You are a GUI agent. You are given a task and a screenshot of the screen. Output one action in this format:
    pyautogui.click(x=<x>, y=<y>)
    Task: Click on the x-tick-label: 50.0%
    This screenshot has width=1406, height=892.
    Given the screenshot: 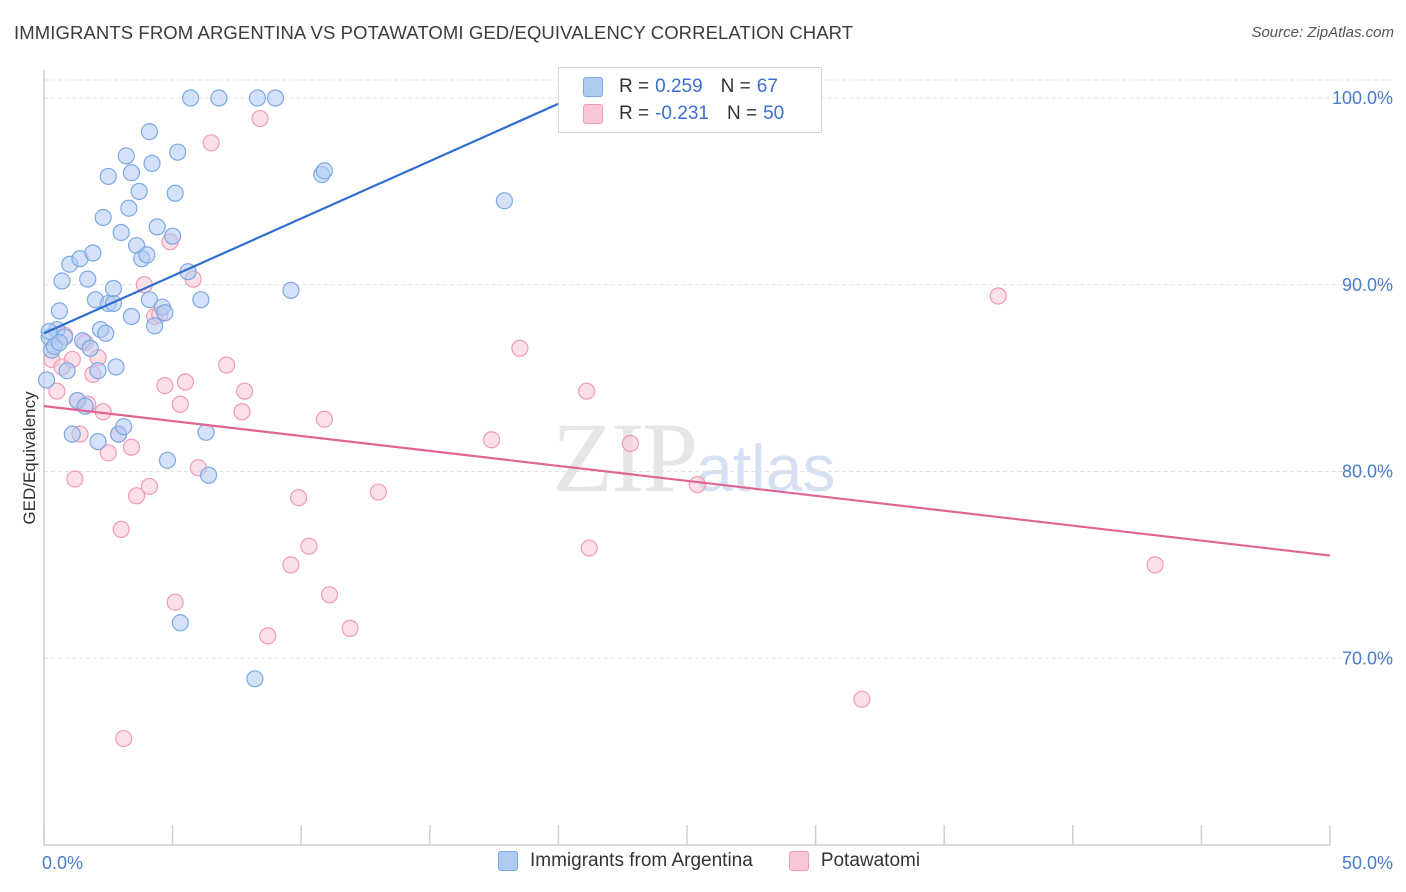 What is the action you would take?
    pyautogui.click(x=1367, y=863)
    